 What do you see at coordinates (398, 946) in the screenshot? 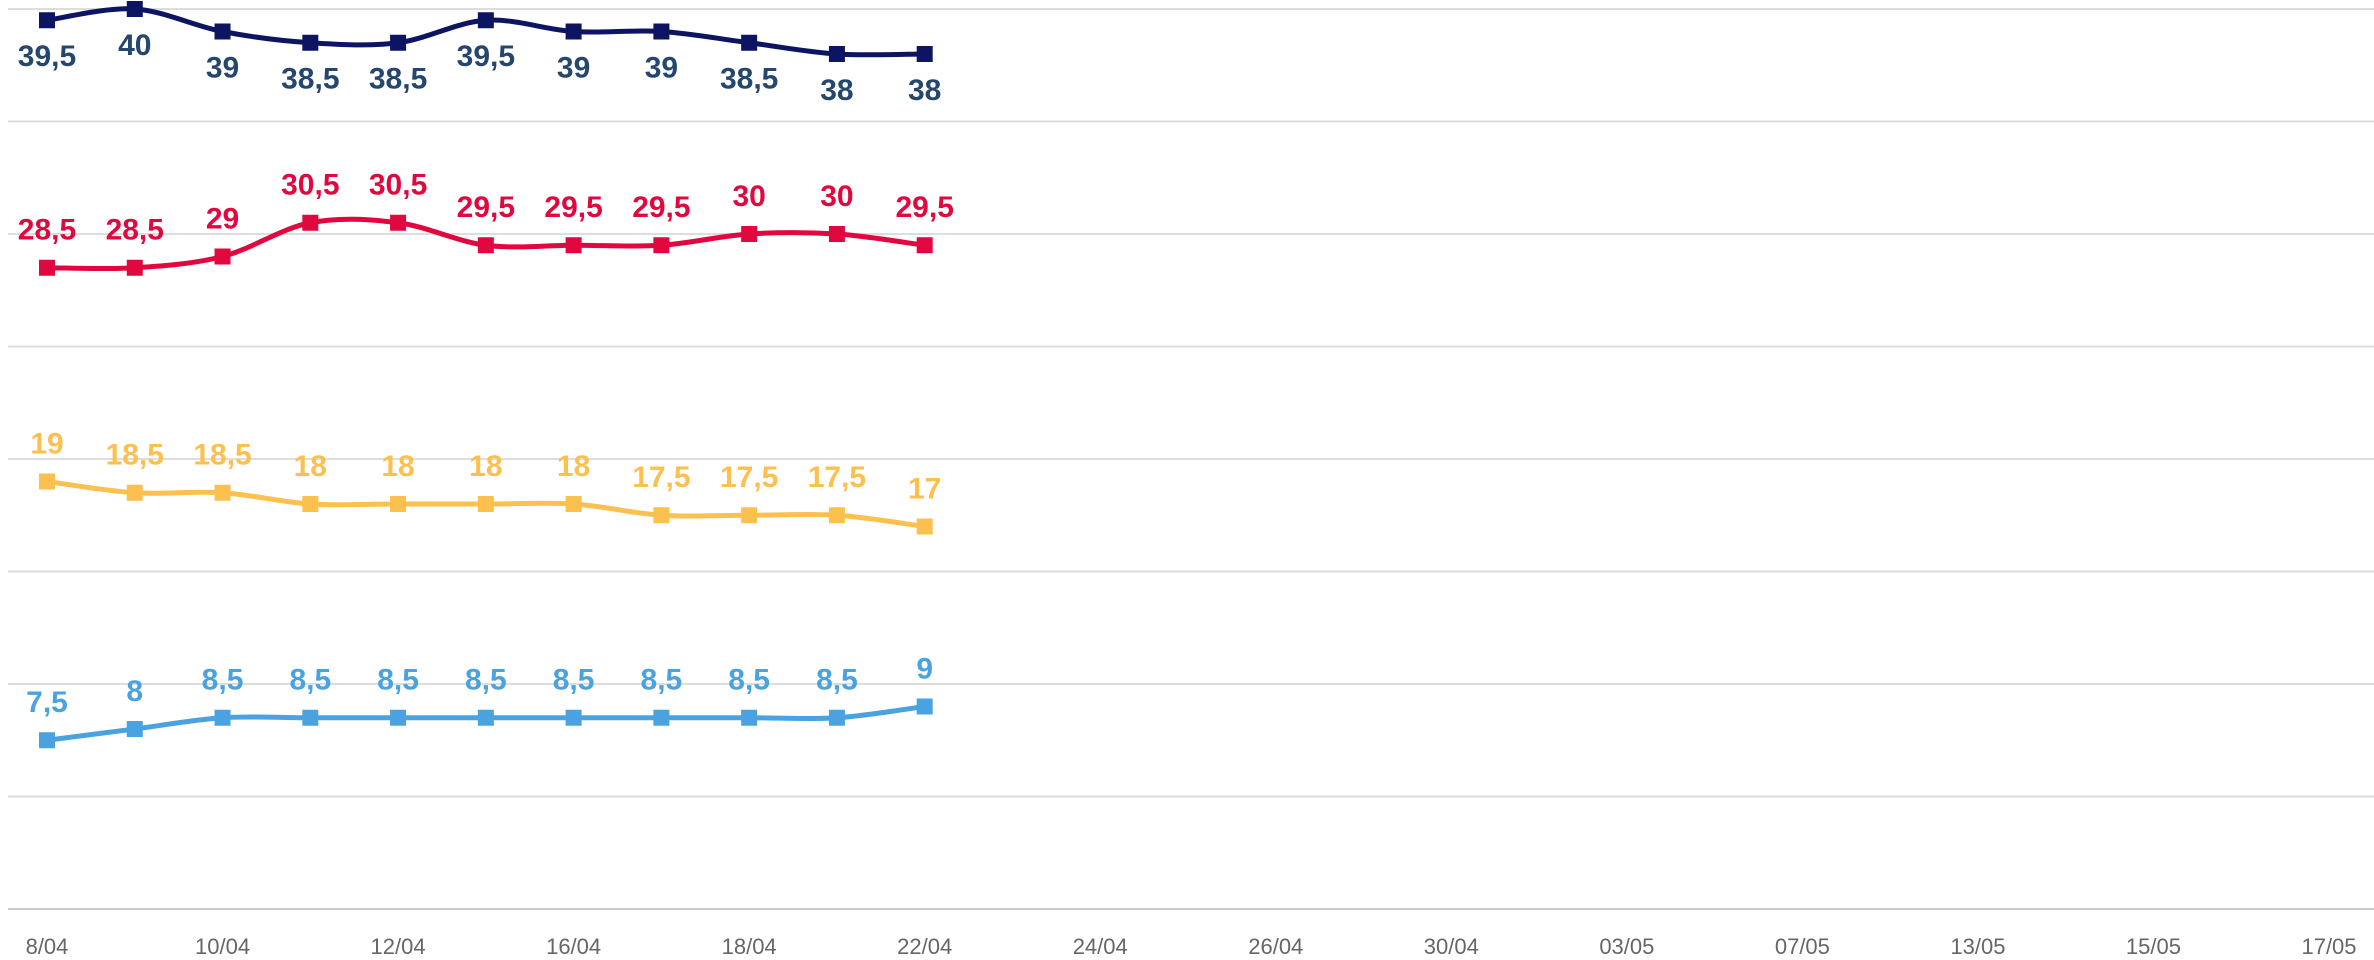
I see `x-tick-label: 12/04` at bounding box center [398, 946].